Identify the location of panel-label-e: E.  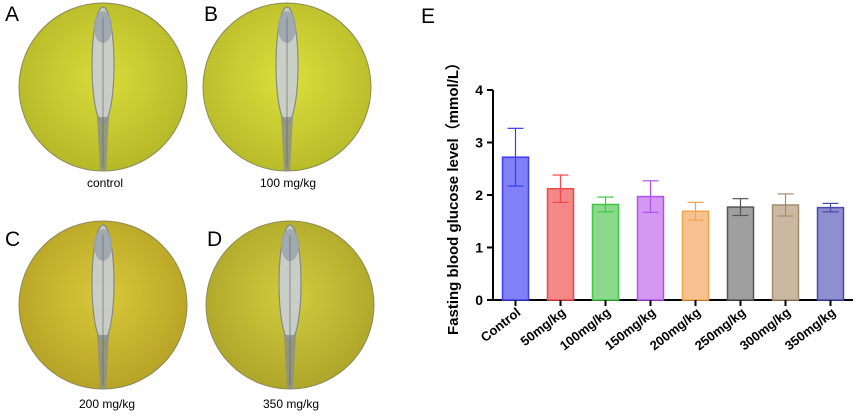
(428, 16).